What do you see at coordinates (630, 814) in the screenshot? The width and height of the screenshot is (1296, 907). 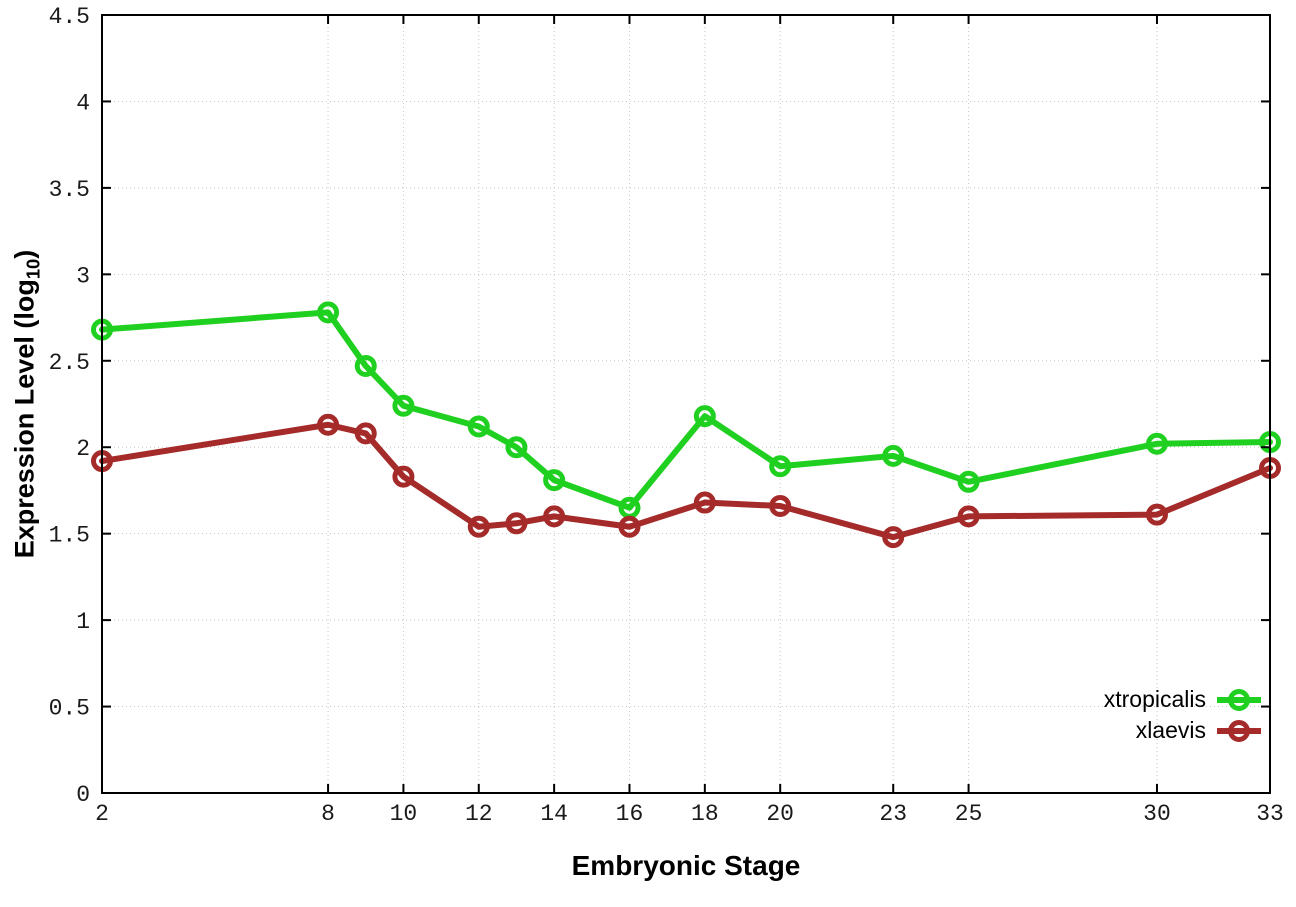 I see `x-tick-label: 16` at bounding box center [630, 814].